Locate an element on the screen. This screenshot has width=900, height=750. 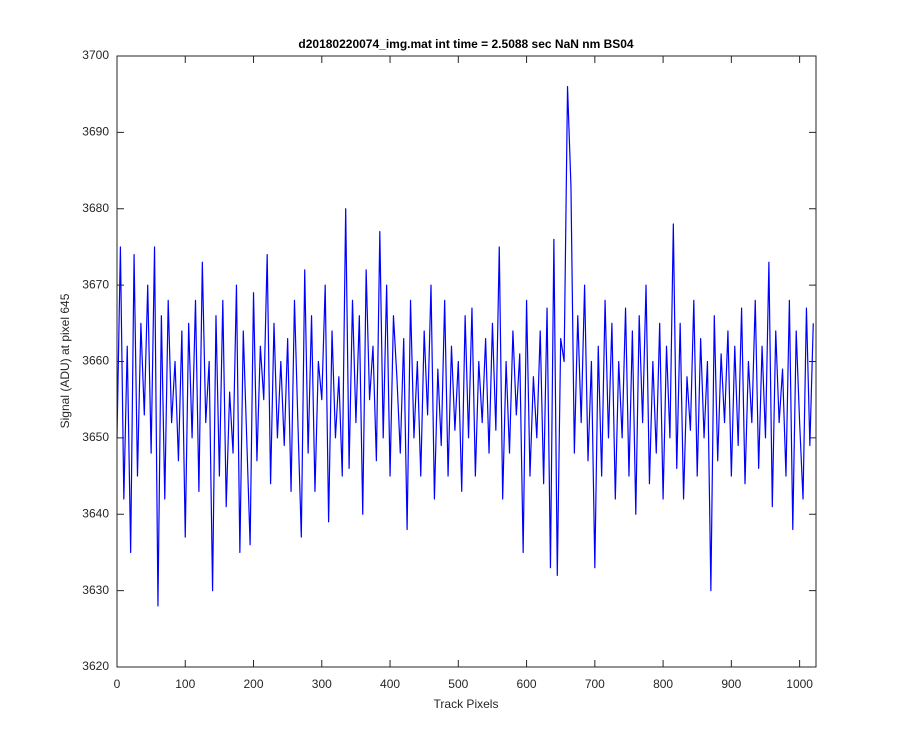
x-tick-label: 700 is located at coordinates (595, 684).